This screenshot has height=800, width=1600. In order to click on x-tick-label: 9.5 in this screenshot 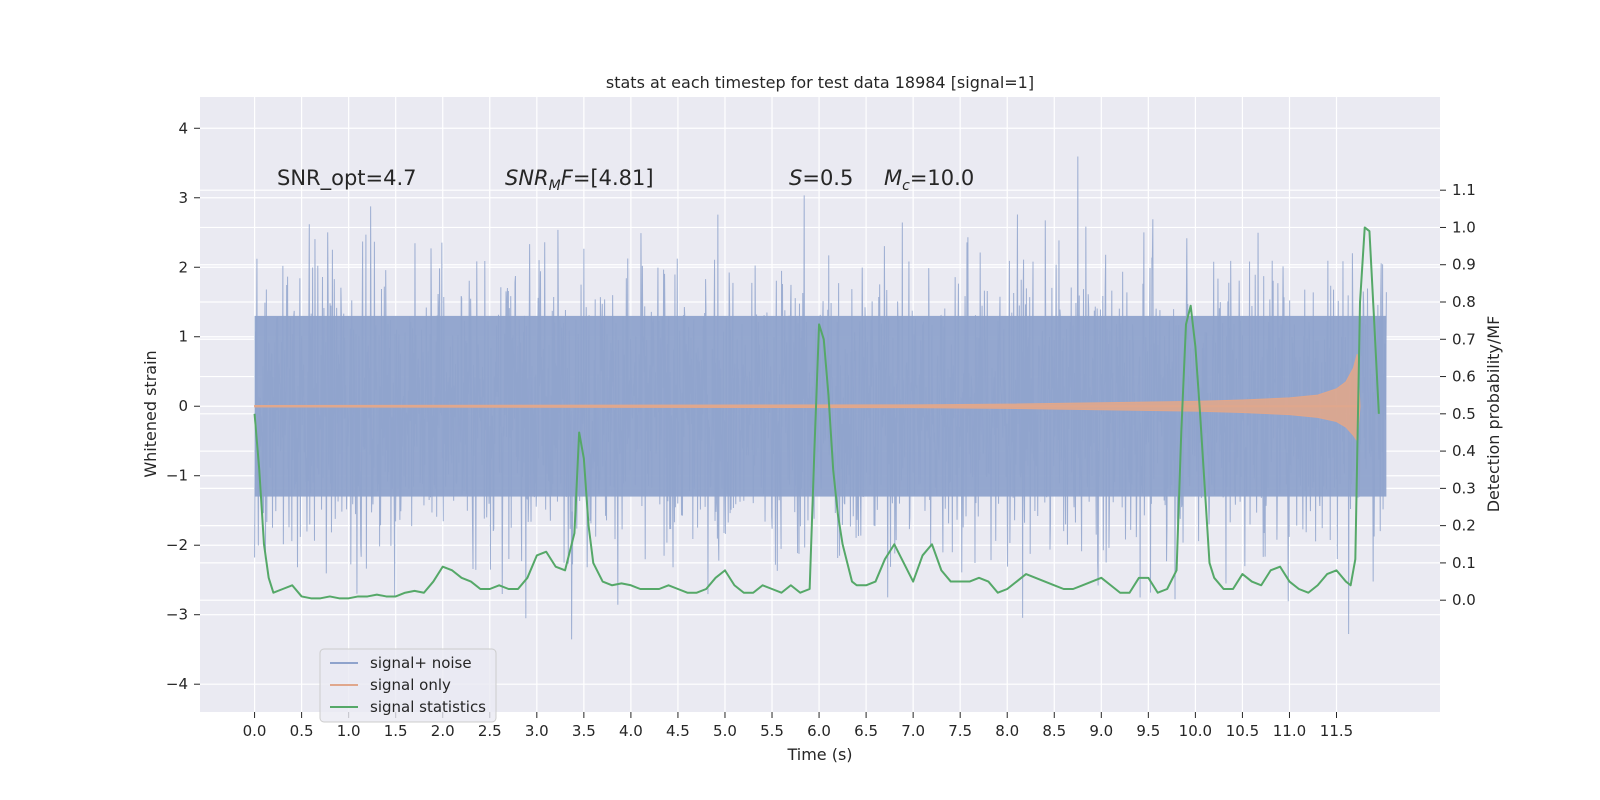, I will do `click(1148, 731)`.